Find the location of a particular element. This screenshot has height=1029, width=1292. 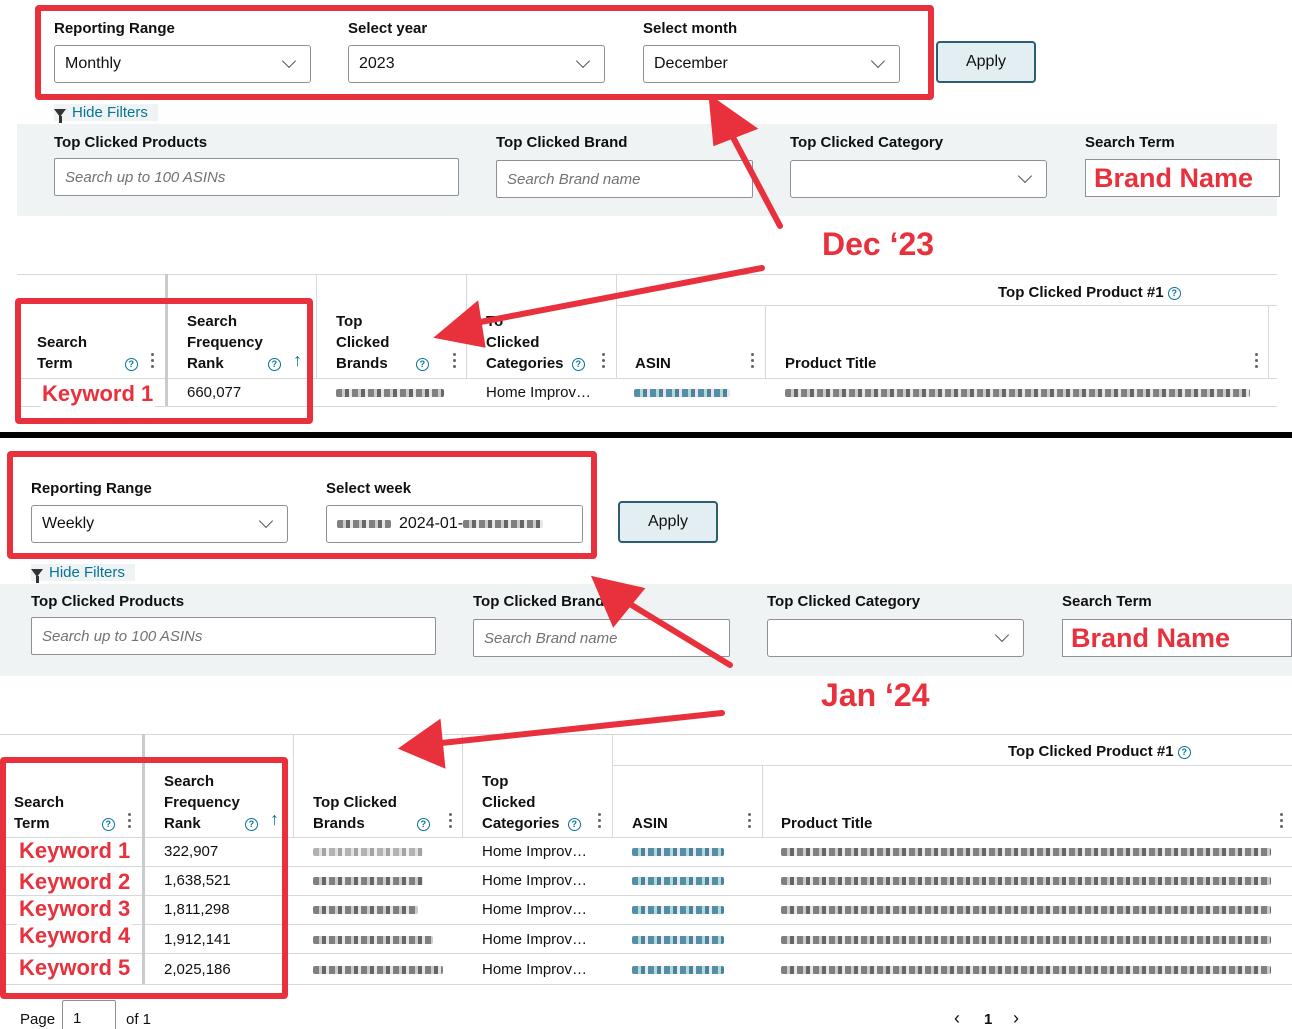

table-border is located at coordinates (646, 984).